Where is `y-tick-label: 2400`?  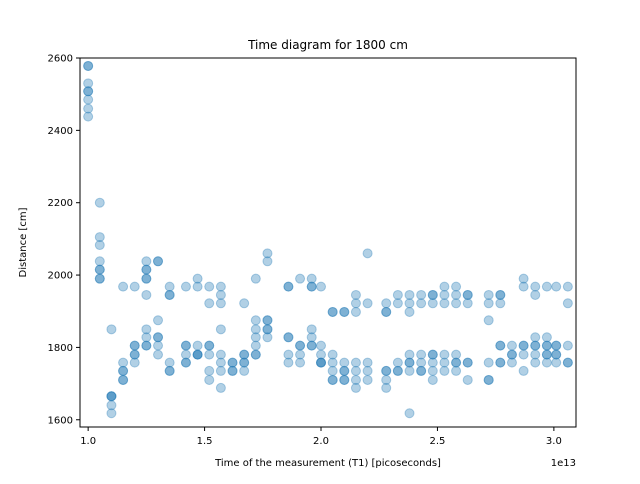 y-tick-label: 2400 is located at coordinates (60, 131).